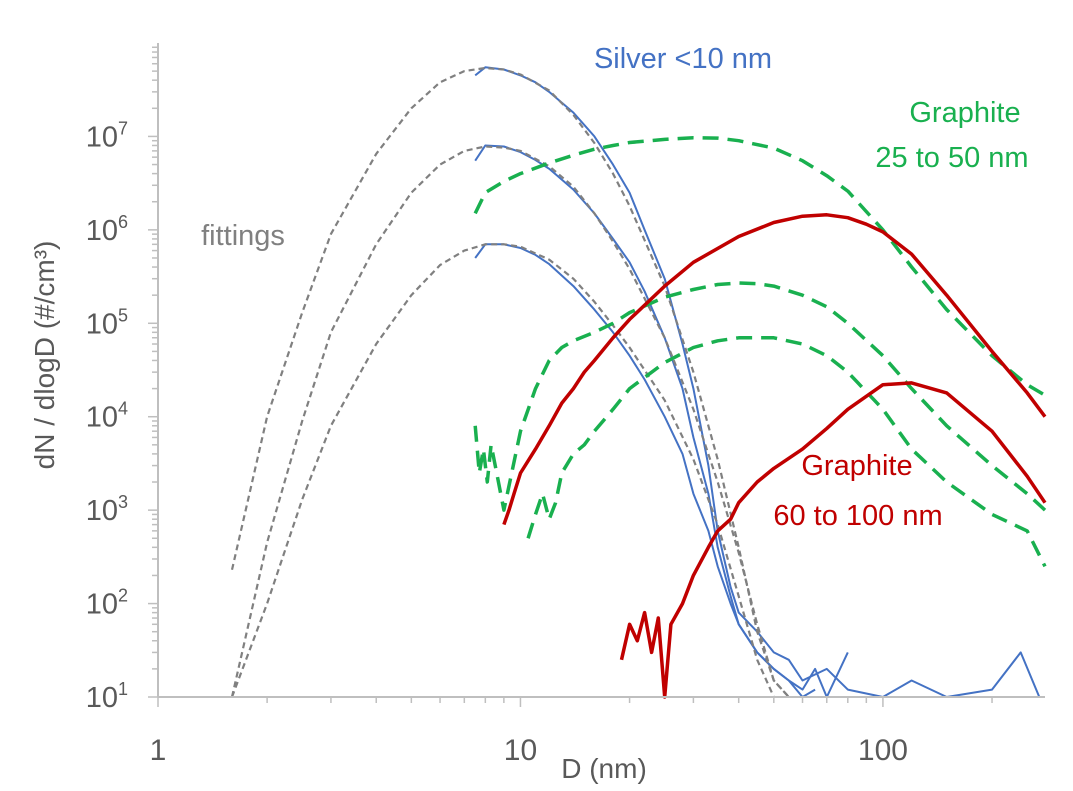 The width and height of the screenshot is (1073, 791). Describe the element at coordinates (520, 750) in the screenshot. I see `x-tick-label: 10` at that location.